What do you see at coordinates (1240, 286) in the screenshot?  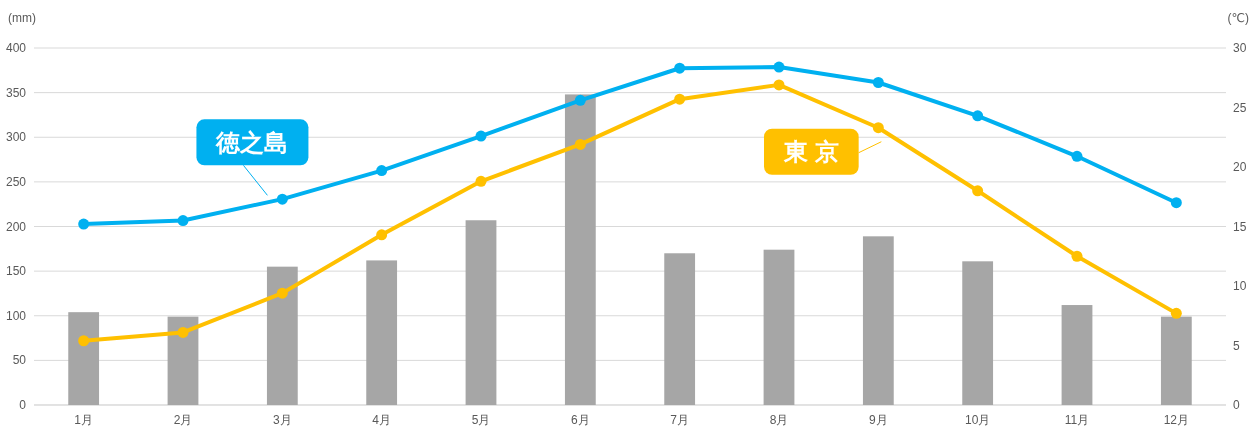 I see `y2-tick-label: 10` at bounding box center [1240, 286].